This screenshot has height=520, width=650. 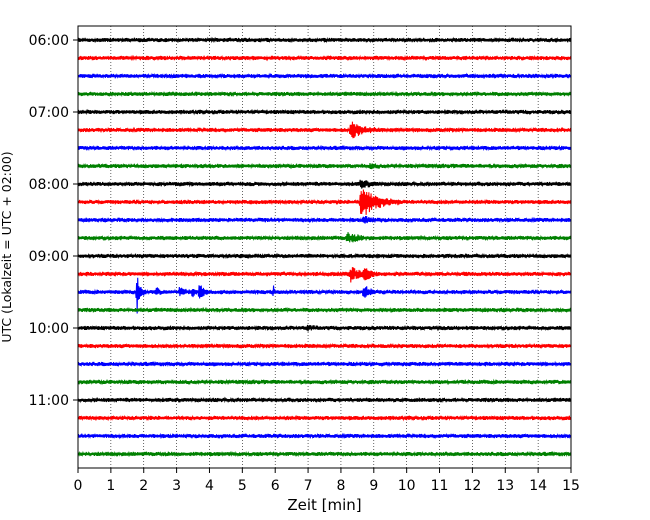 I want to click on x-tick-label: 8, so click(x=340, y=486).